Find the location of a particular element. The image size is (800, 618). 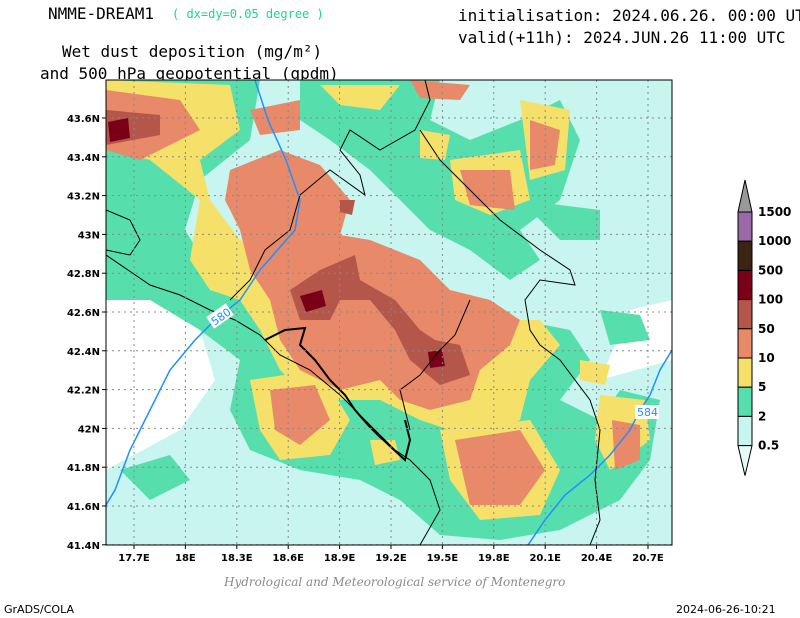

colorbar-arrow-top is located at coordinates (745, 196).